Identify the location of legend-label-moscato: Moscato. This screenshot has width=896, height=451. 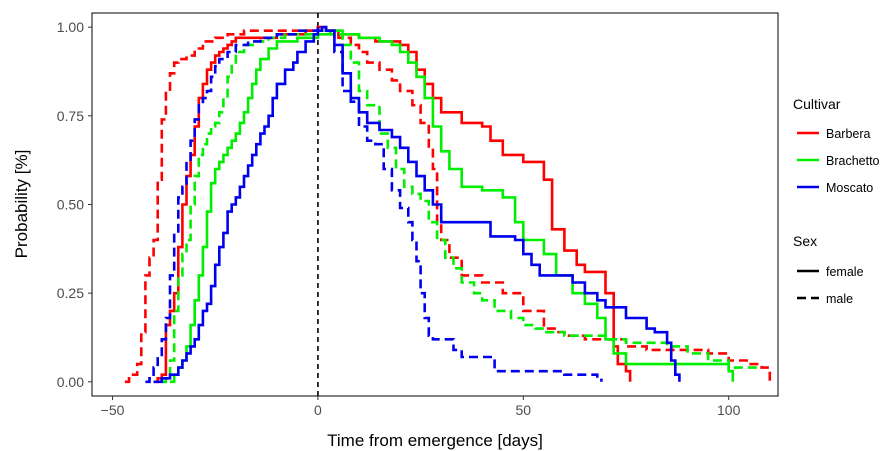
(849, 188).